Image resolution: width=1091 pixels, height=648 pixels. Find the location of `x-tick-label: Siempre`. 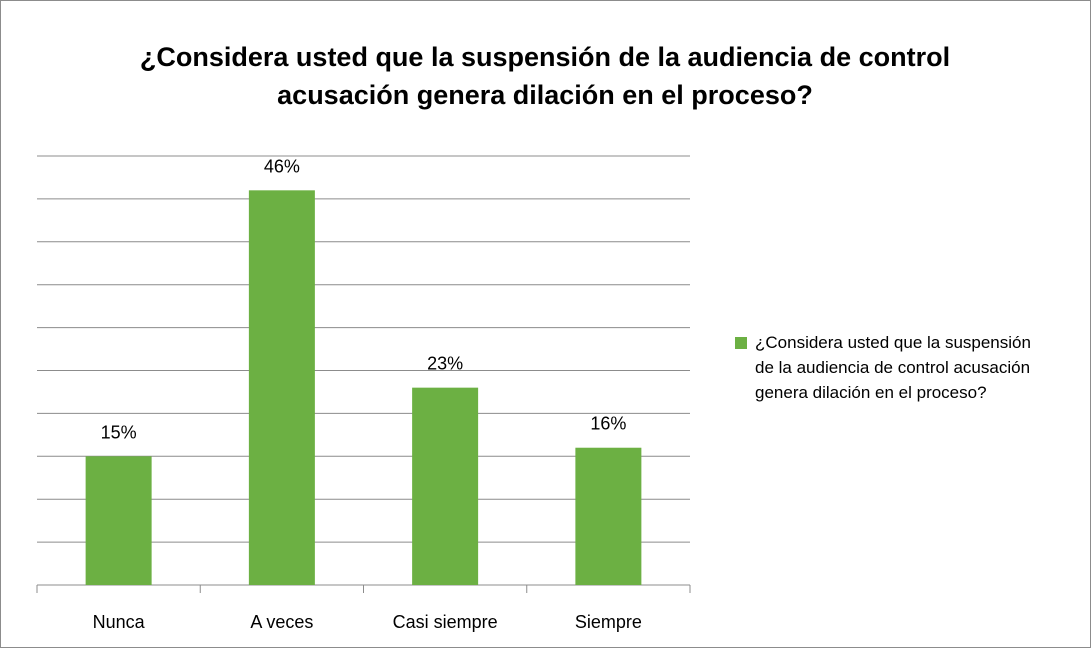

x-tick-label: Siempre is located at coordinates (608, 622).